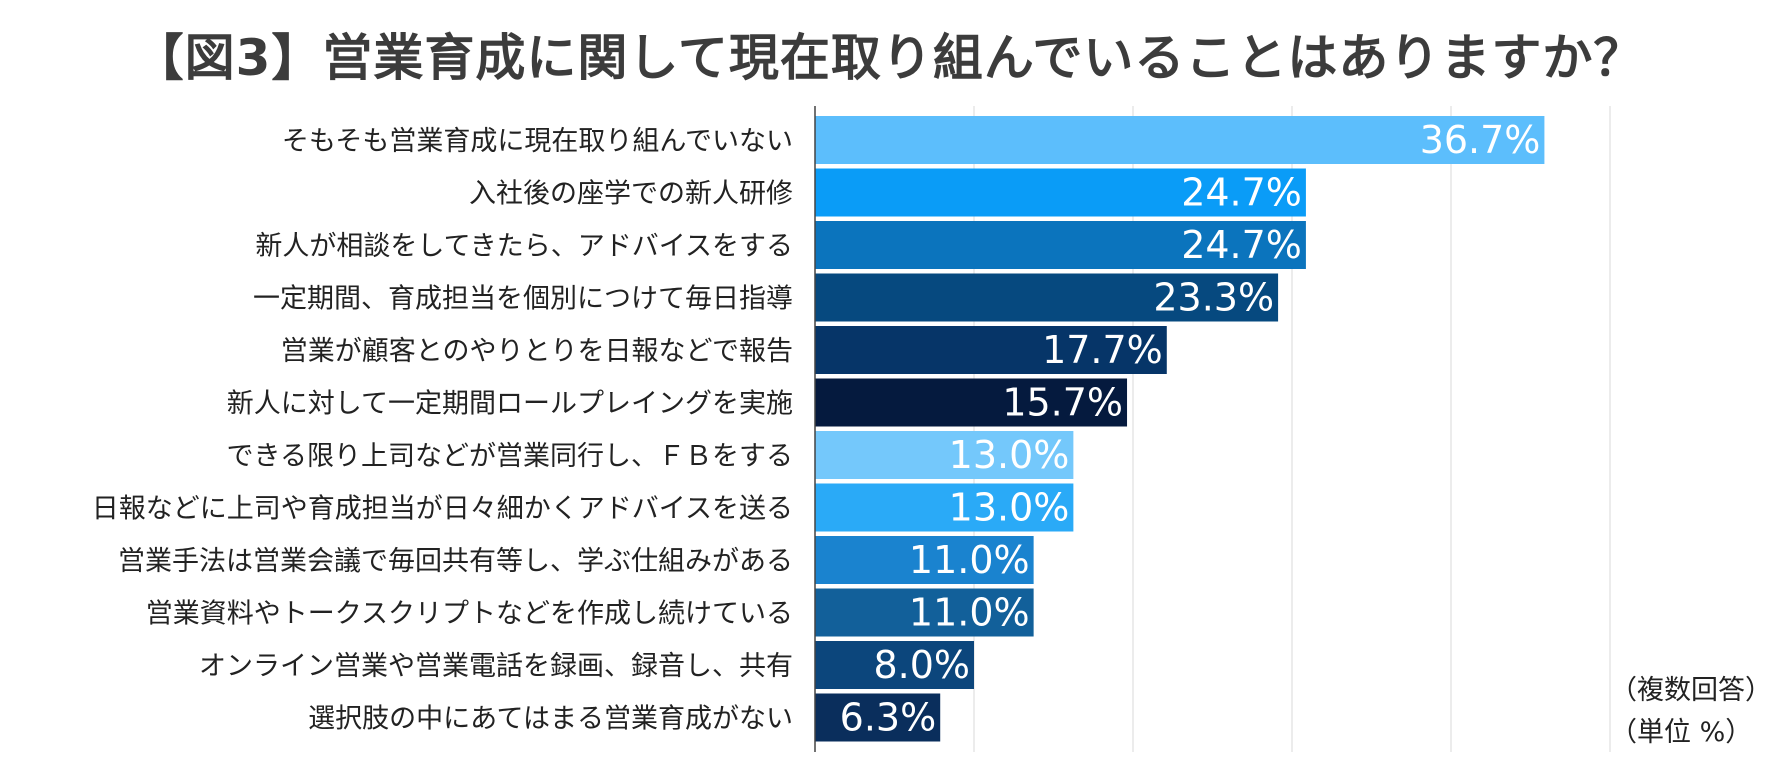 The image size is (1778, 770). I want to click on category-label: オンライン営業や営業電話を録画、録音し、共有, so click(496, 666).